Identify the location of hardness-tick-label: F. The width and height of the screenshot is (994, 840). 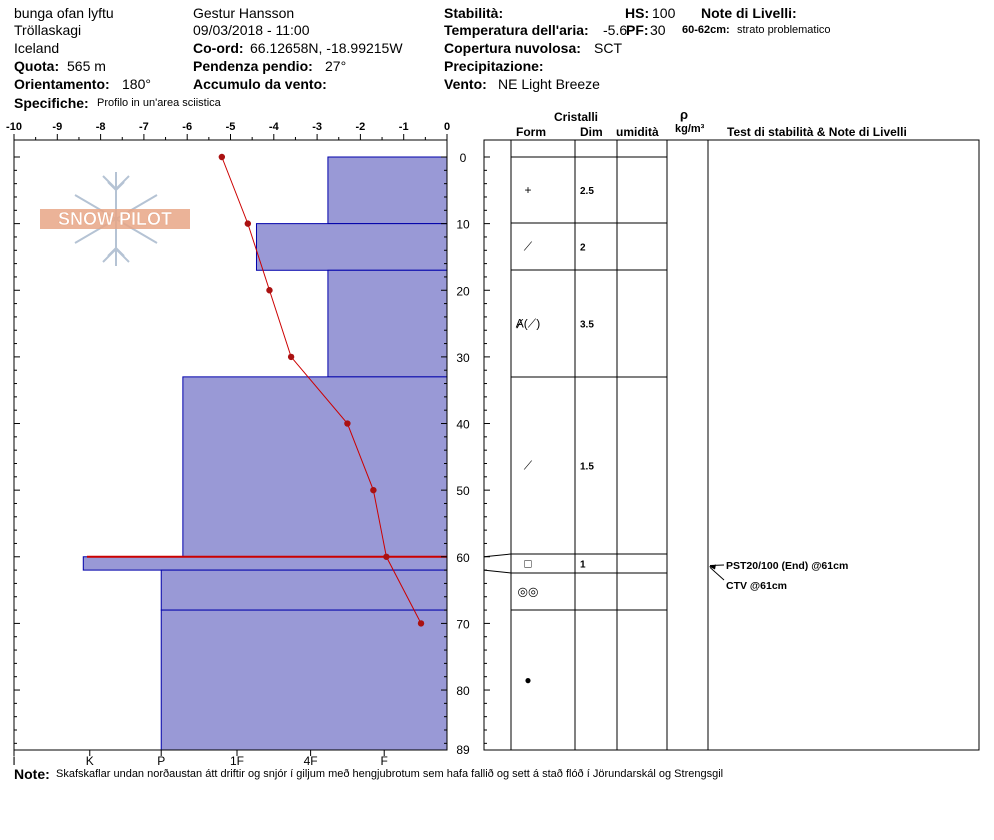
(384, 761).